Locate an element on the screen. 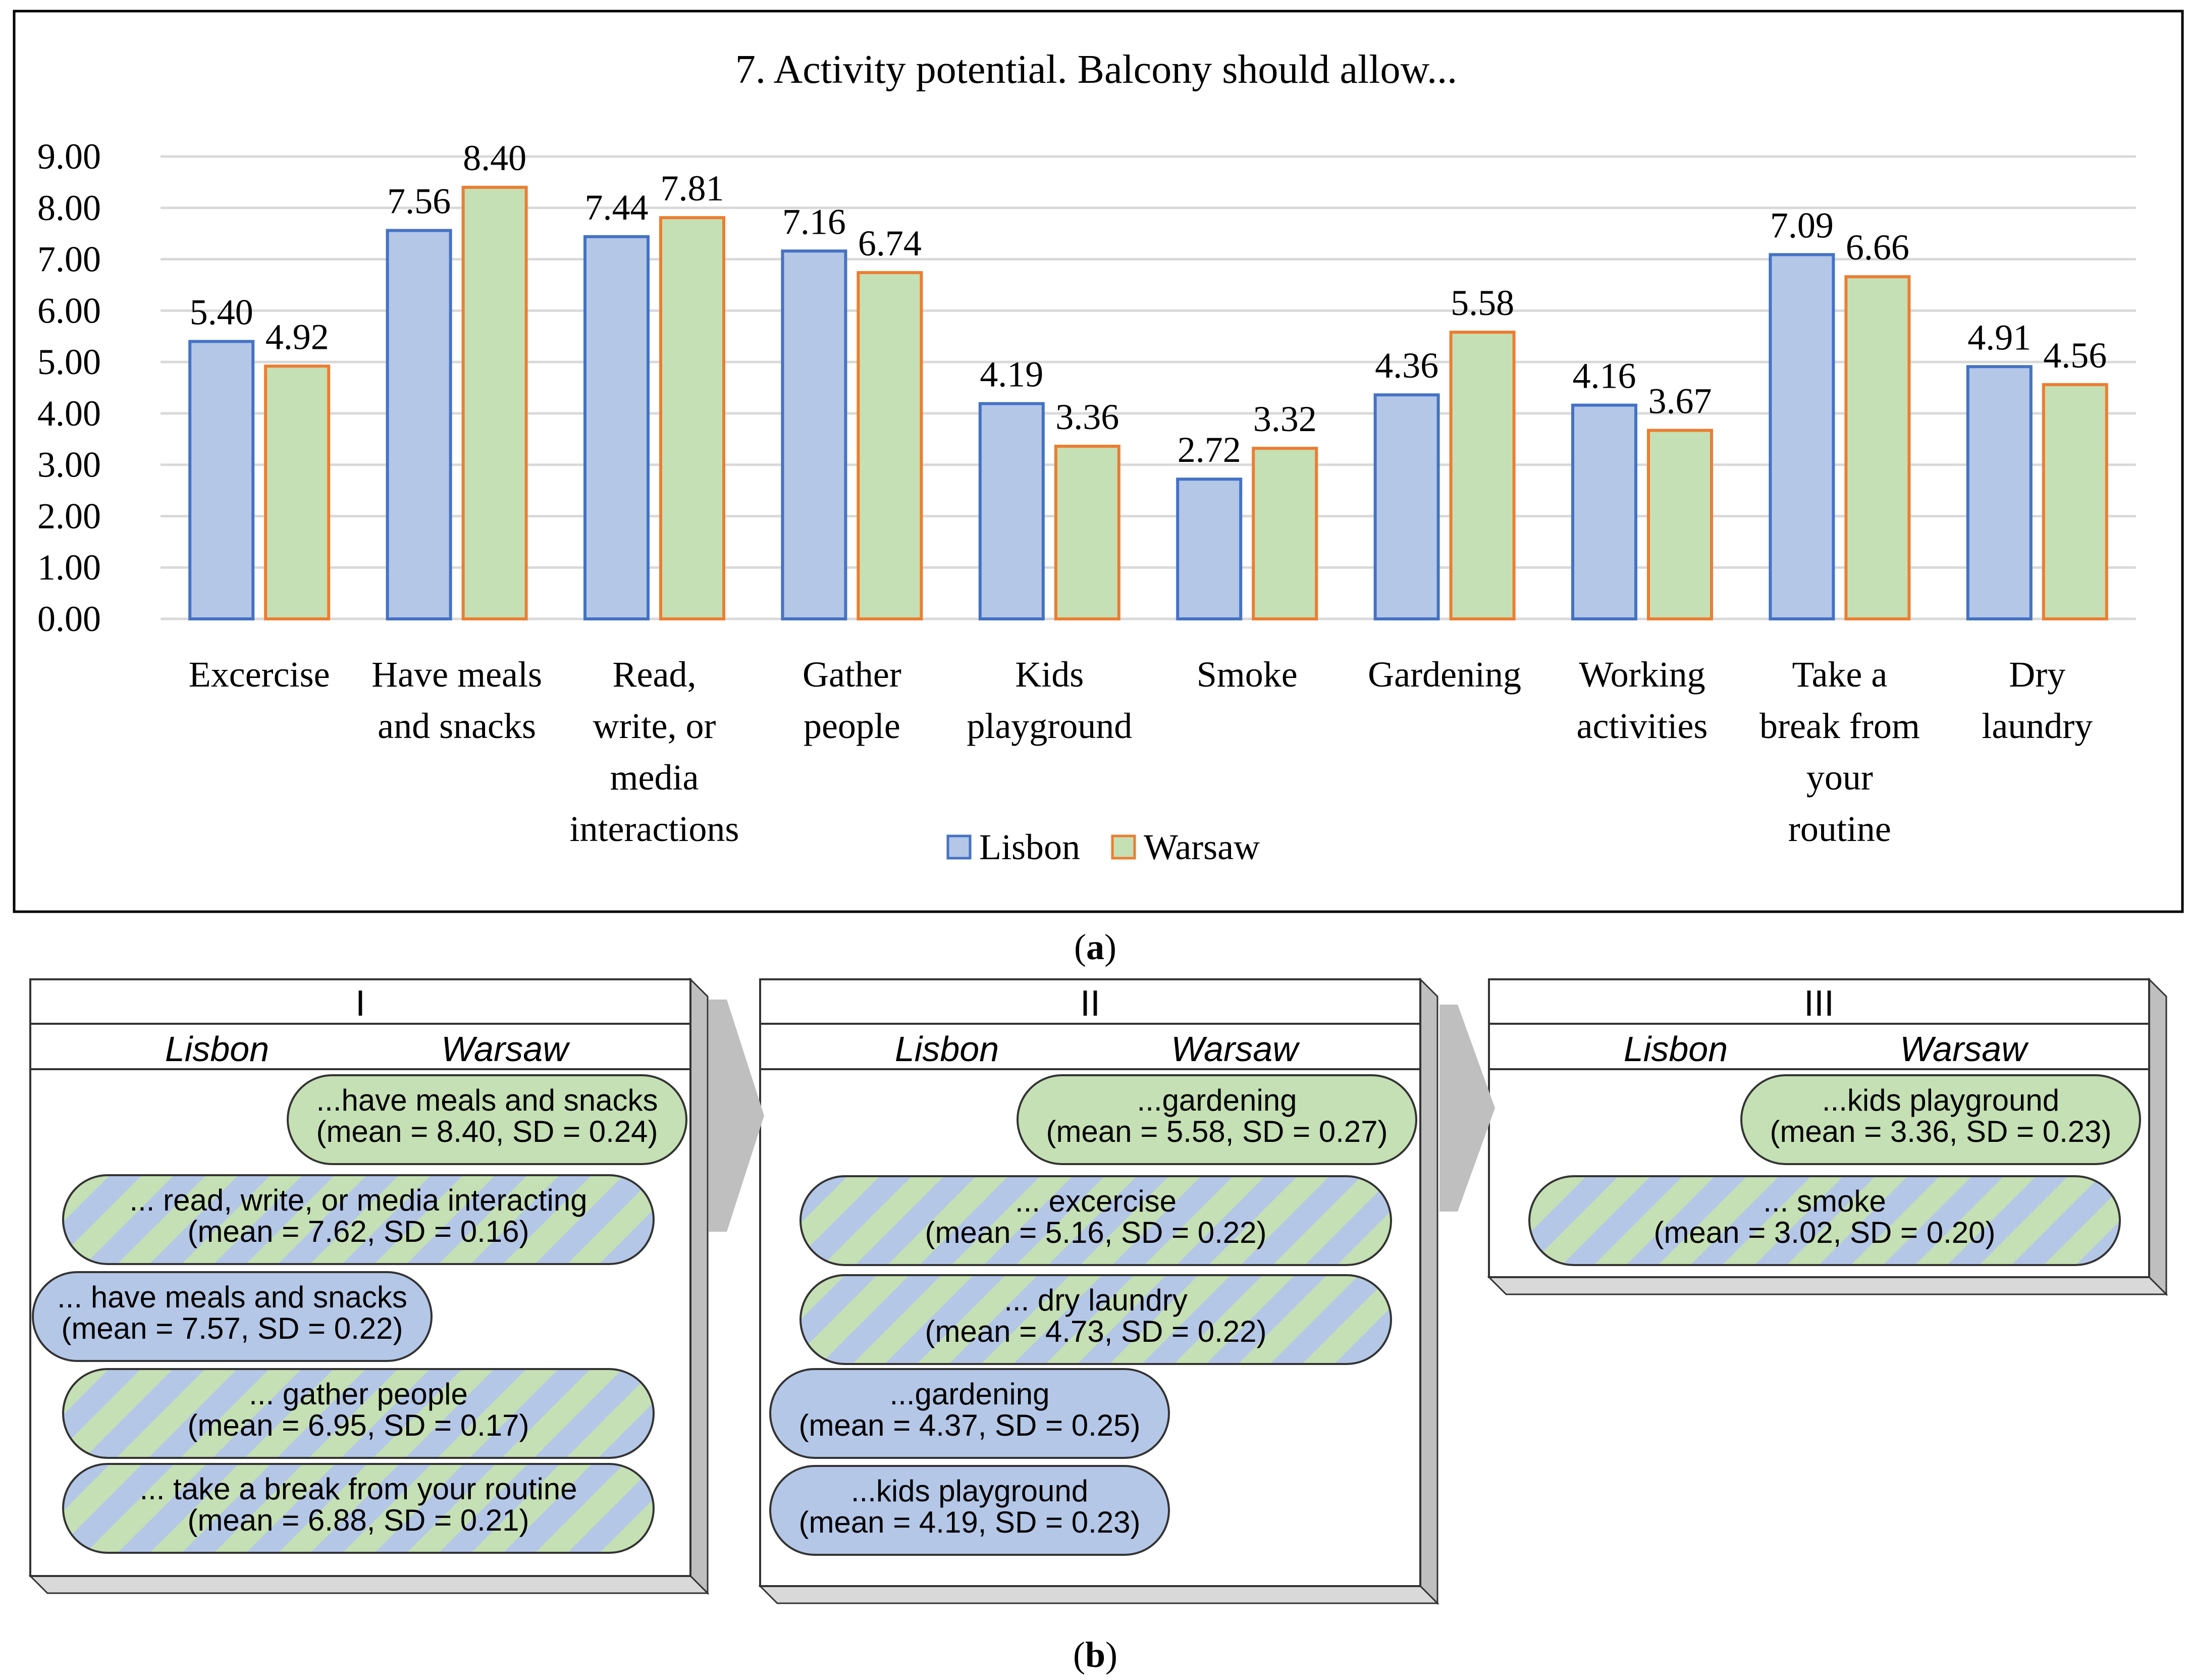 This screenshot has width=2188, height=1680. data-label-warsaw: 4.92 is located at coordinates (297, 337).